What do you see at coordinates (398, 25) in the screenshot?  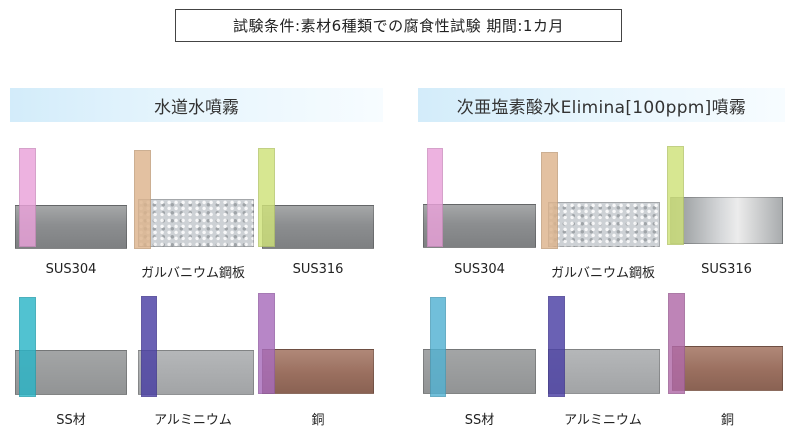 I see `test-conditions-title: 試験条件:素材6種類での腐食性試験 期間:1カ月` at bounding box center [398, 25].